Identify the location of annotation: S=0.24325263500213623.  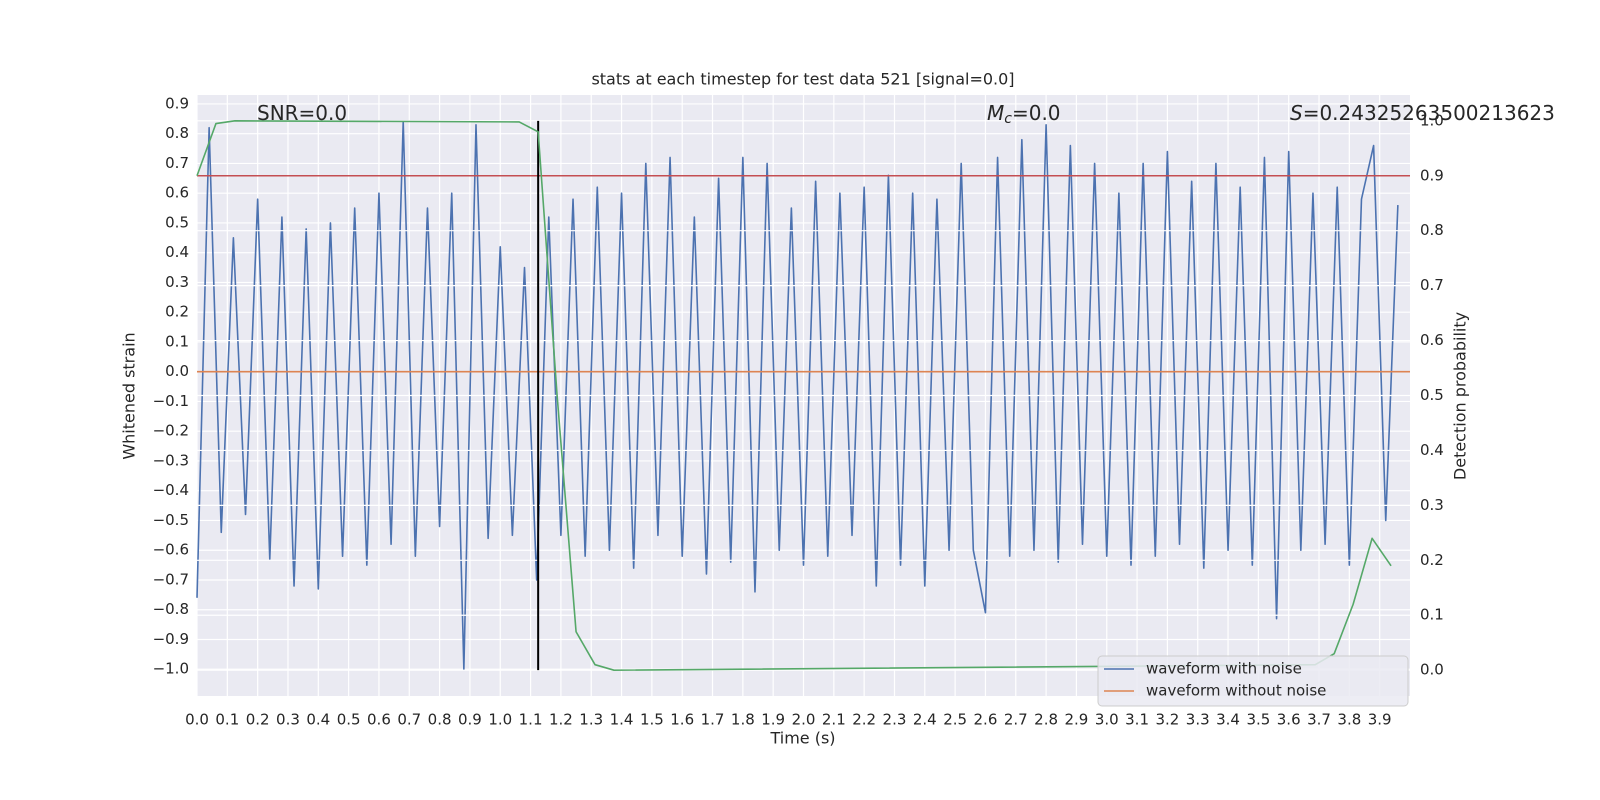
(1422, 113).